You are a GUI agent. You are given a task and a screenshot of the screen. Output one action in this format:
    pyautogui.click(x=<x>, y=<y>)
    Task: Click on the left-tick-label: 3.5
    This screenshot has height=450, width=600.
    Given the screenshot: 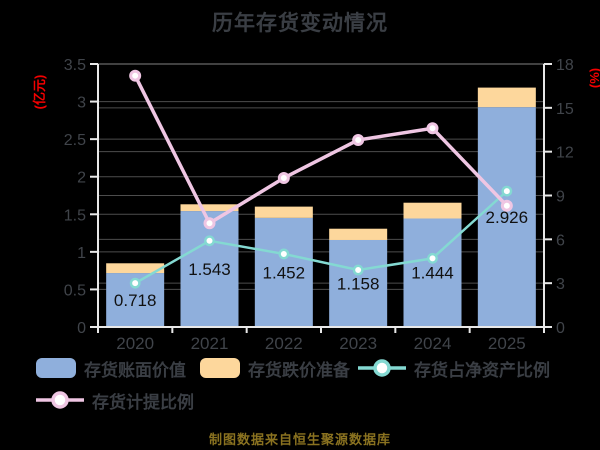 What is the action you would take?
    pyautogui.click(x=75, y=65)
    